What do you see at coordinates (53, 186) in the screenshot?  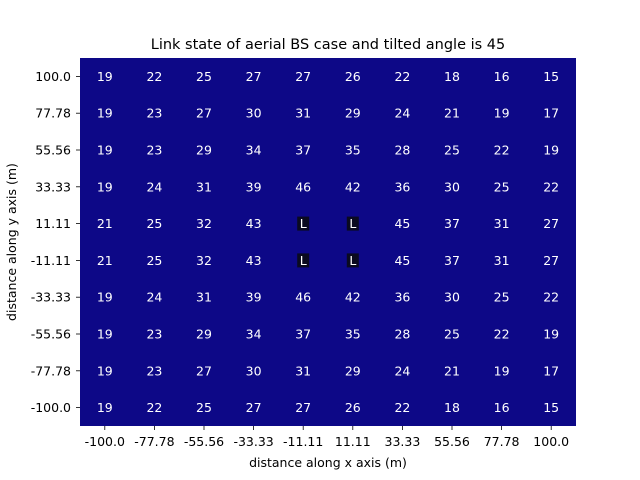 I see `y-tick-label: 33.33` at bounding box center [53, 186].